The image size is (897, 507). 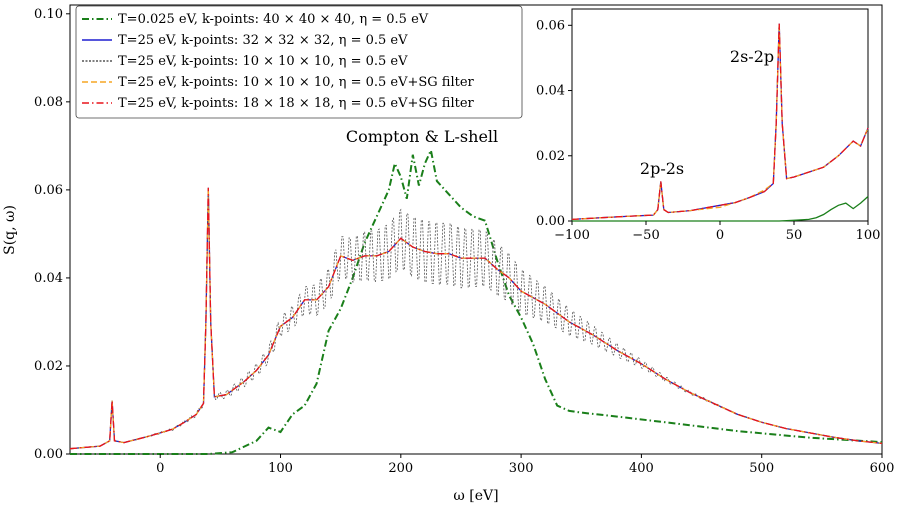 I want to click on inset-x-tick-label: 100, so click(x=868, y=235).